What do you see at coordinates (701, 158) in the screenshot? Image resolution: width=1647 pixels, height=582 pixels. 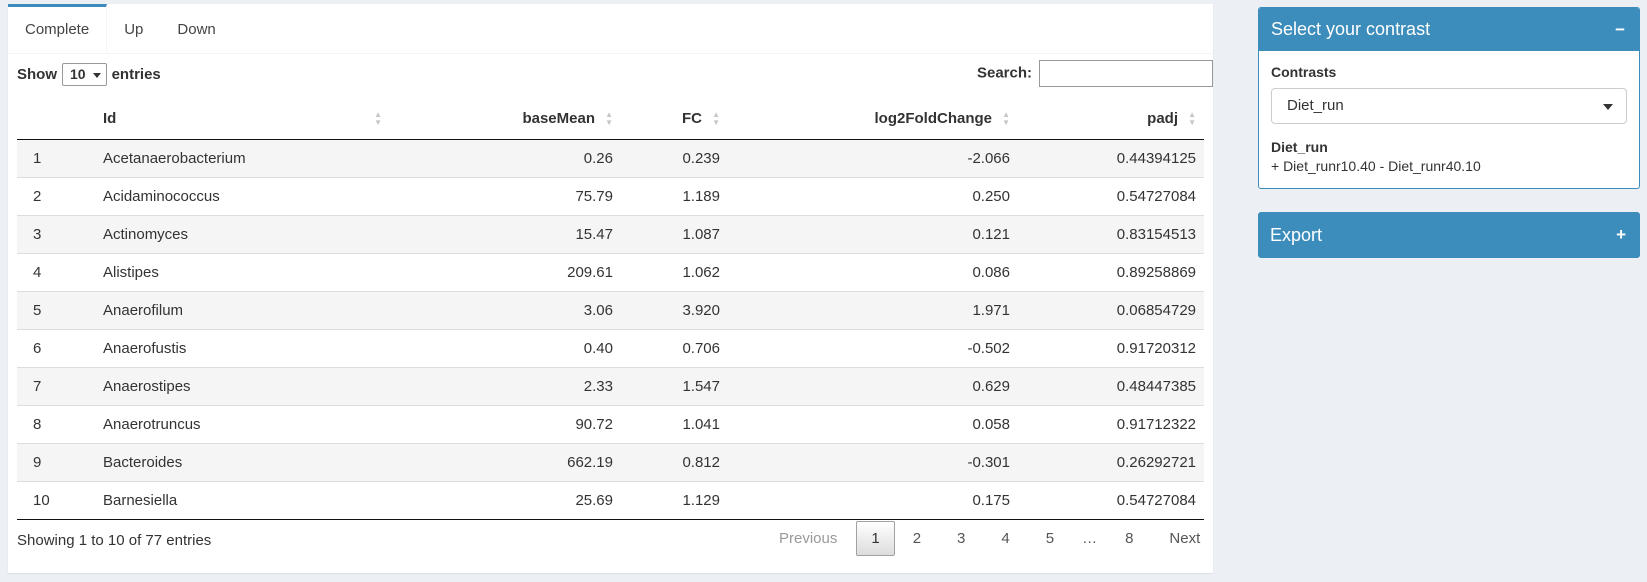 I see `cell-fc: 0.239` at bounding box center [701, 158].